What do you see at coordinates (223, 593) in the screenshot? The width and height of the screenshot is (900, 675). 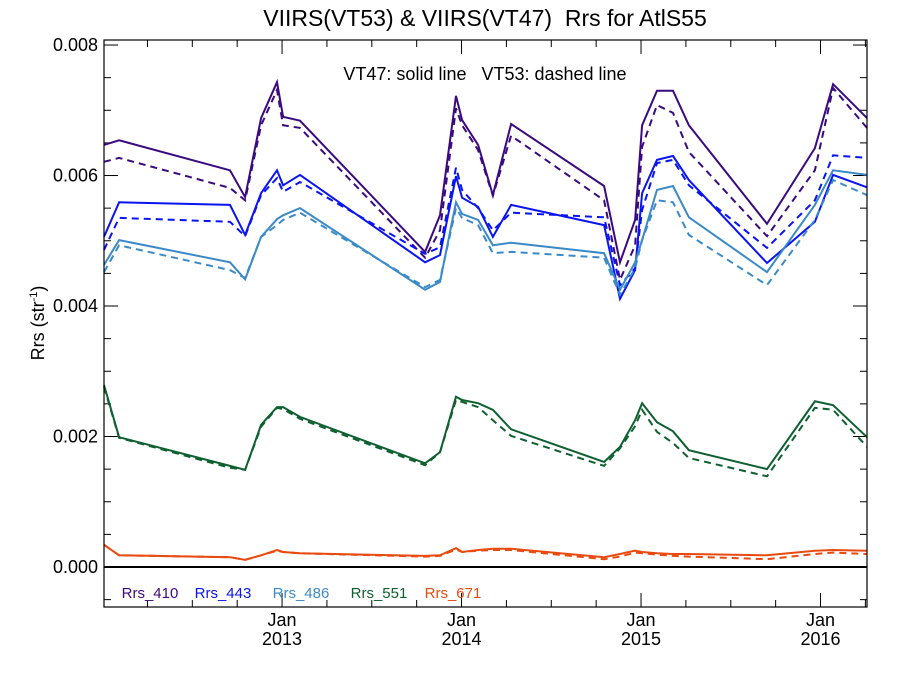 I see `legend-item-rrs-443: Rrs_443` at bounding box center [223, 593].